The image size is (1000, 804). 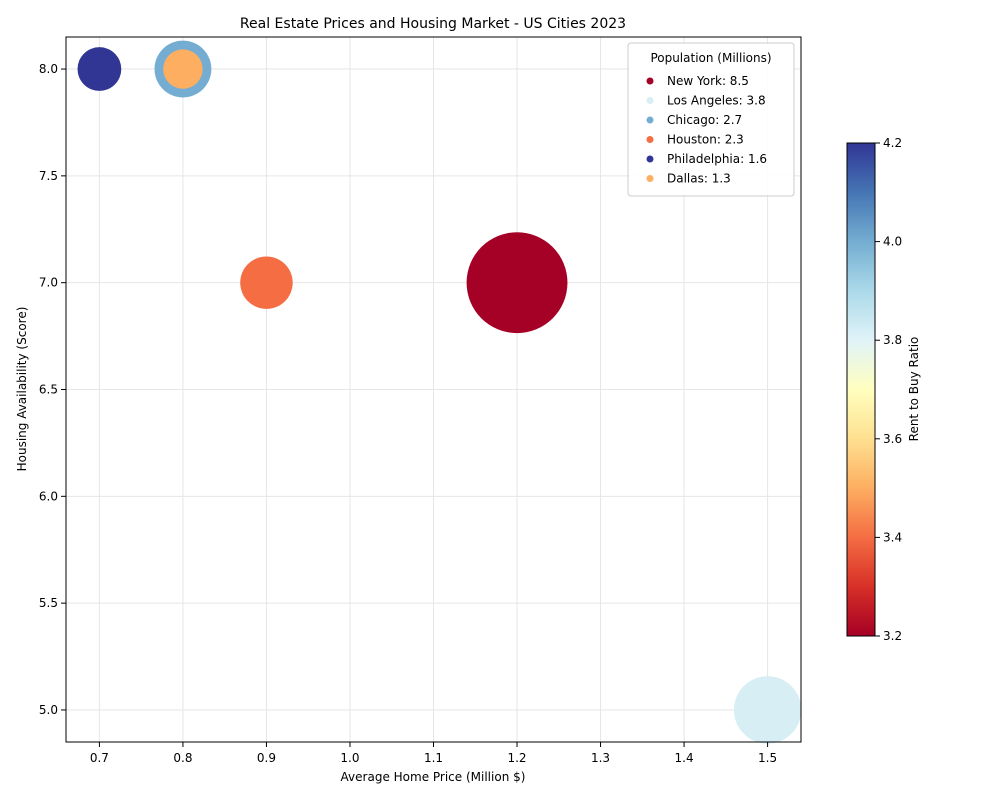 I want to click on x-tick-label: 1.2, so click(x=516, y=758).